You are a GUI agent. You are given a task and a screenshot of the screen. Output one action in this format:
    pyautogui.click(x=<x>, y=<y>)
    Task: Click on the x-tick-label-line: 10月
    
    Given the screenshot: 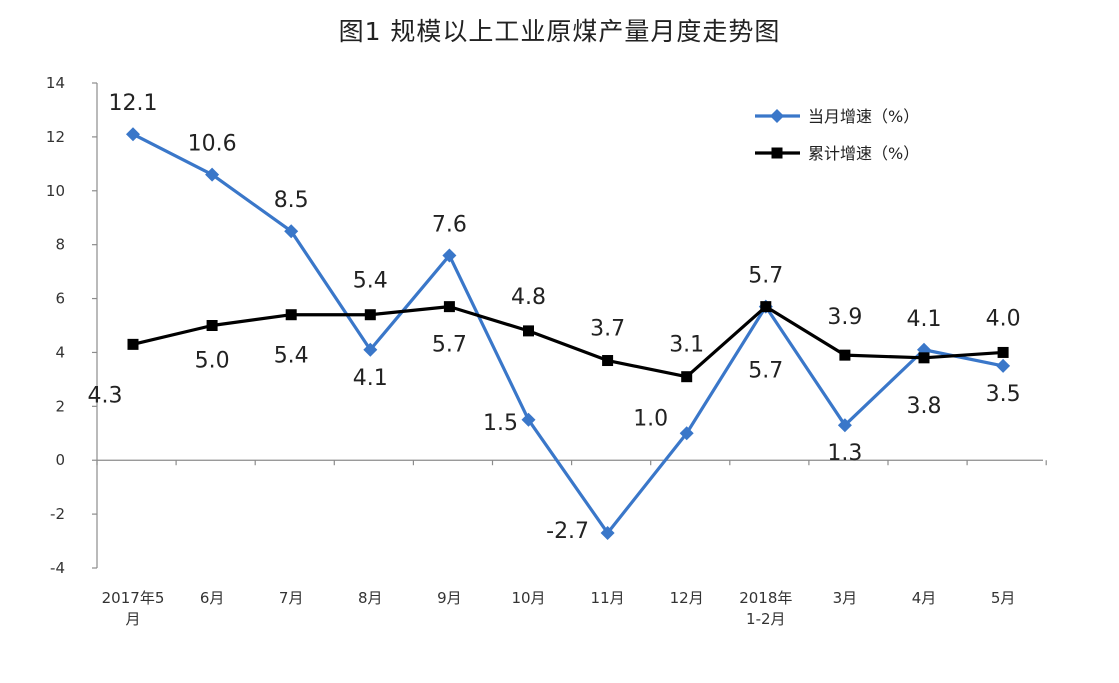 What is the action you would take?
    pyautogui.click(x=528, y=598)
    